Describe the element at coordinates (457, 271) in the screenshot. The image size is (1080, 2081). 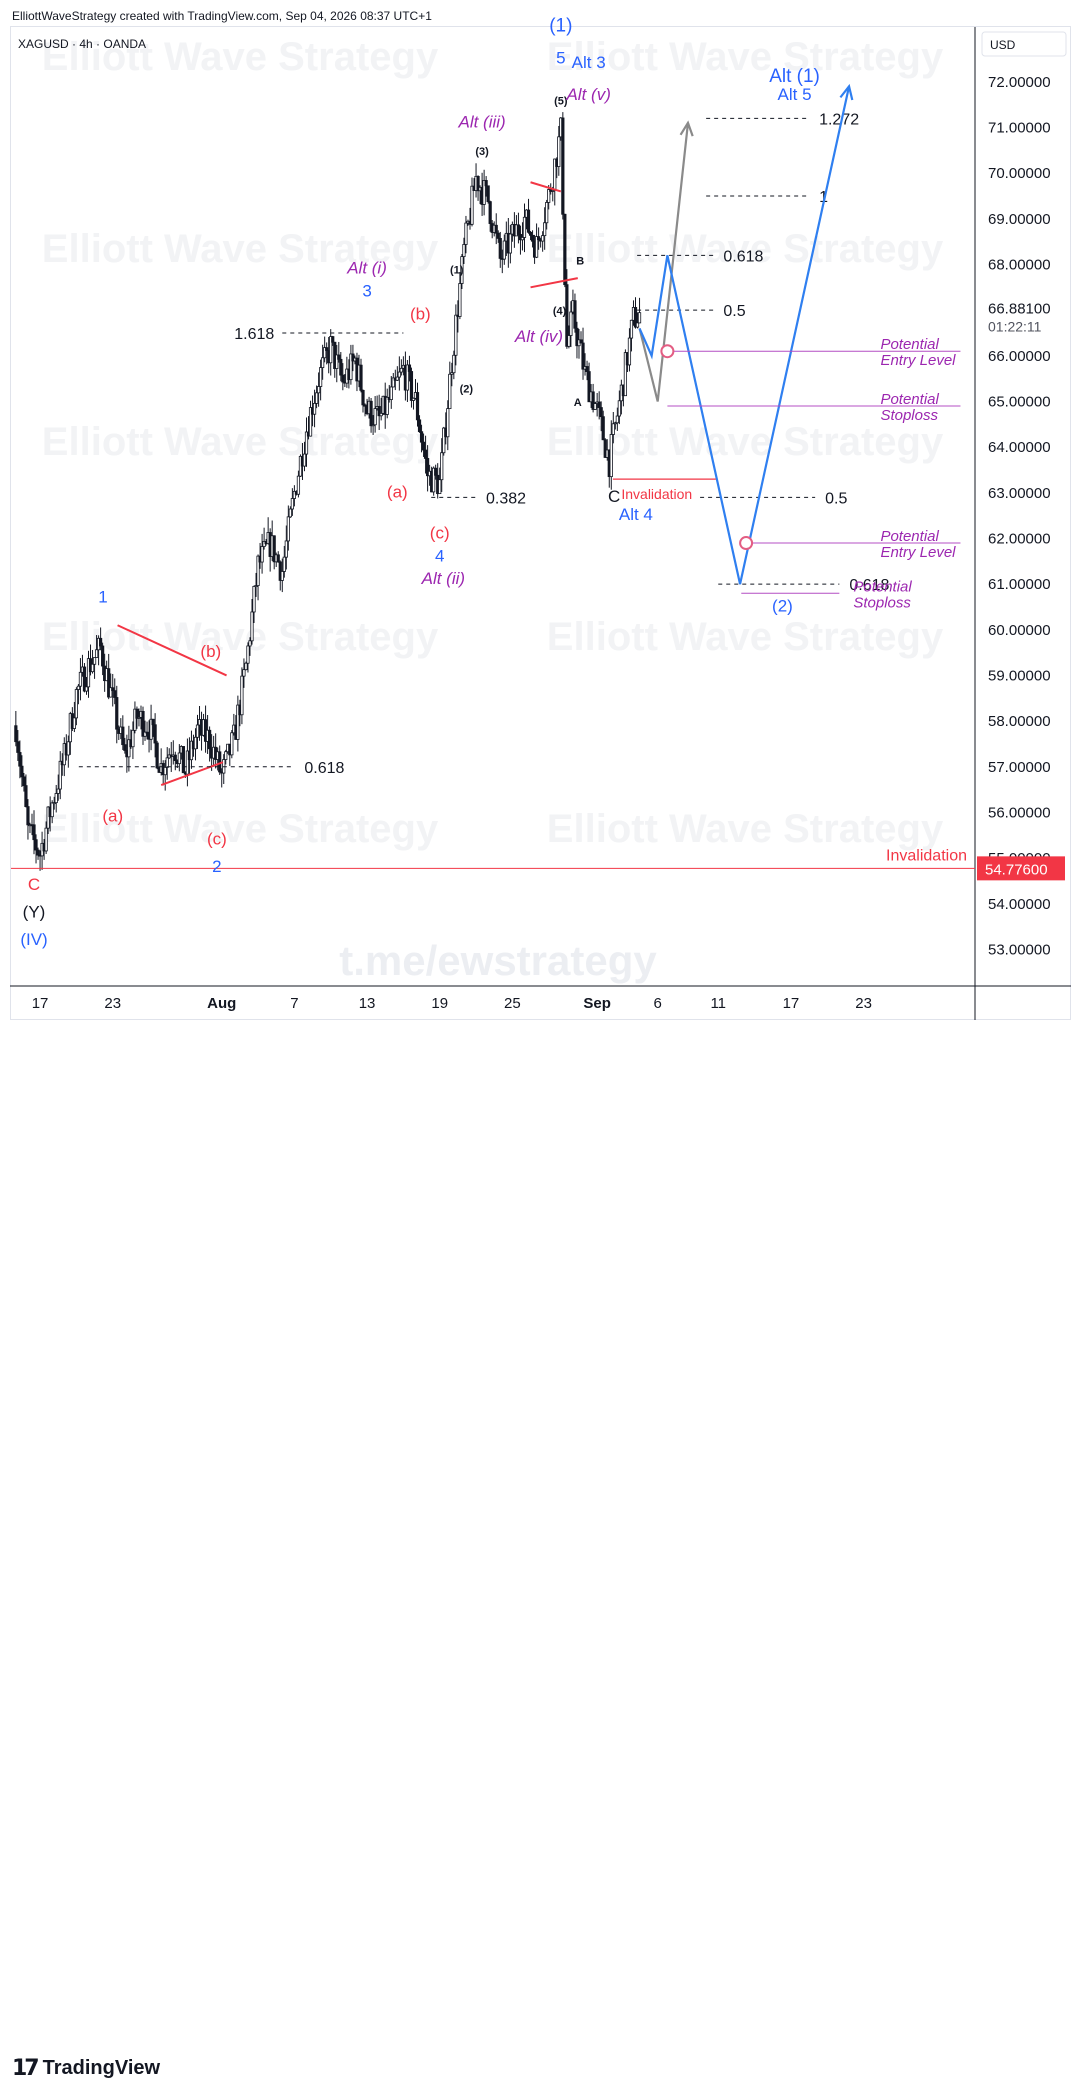
I see `wave-label: (1)` at that location.